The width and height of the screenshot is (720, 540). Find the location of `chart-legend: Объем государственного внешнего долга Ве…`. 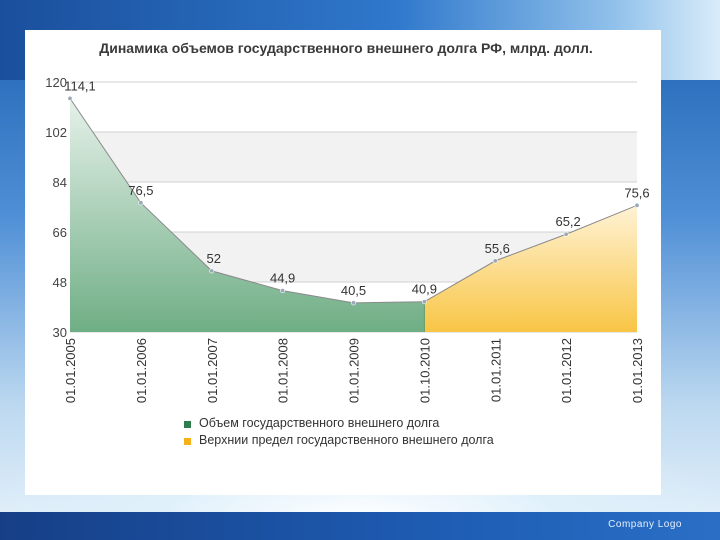

chart-legend: Объем государственного внешнего долга Ве… is located at coordinates (390, 433).